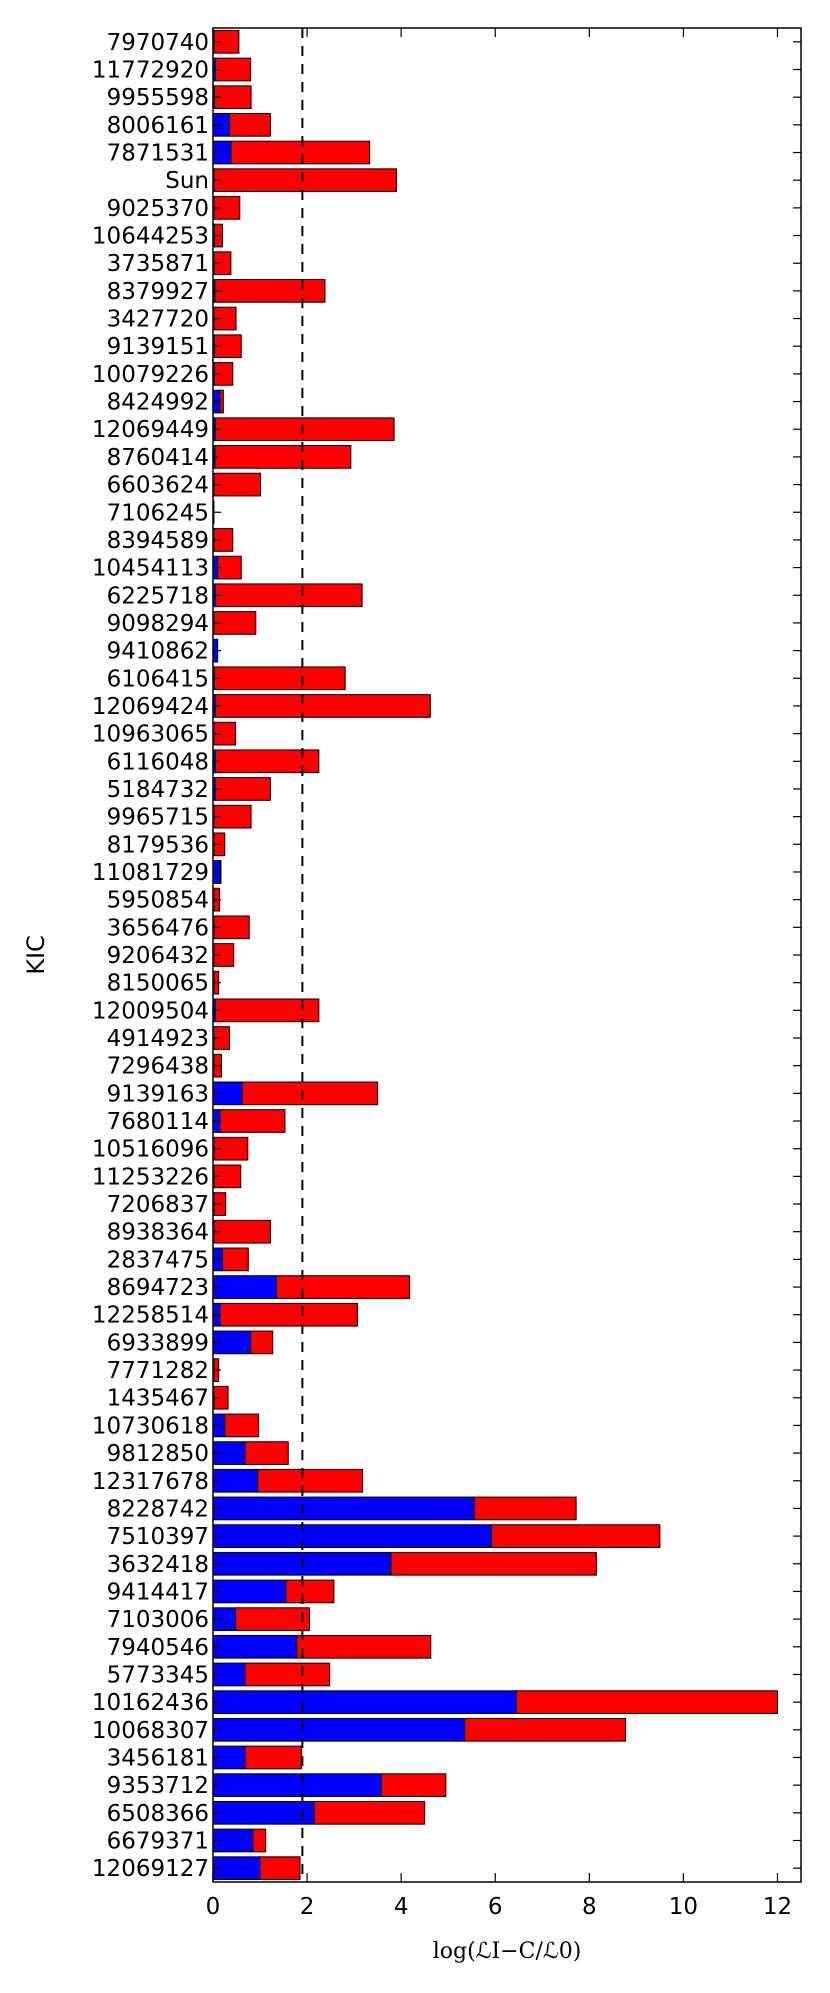  Describe the element at coordinates (158, 1399) in the screenshot. I see `y-tick-label: 1435467` at that location.